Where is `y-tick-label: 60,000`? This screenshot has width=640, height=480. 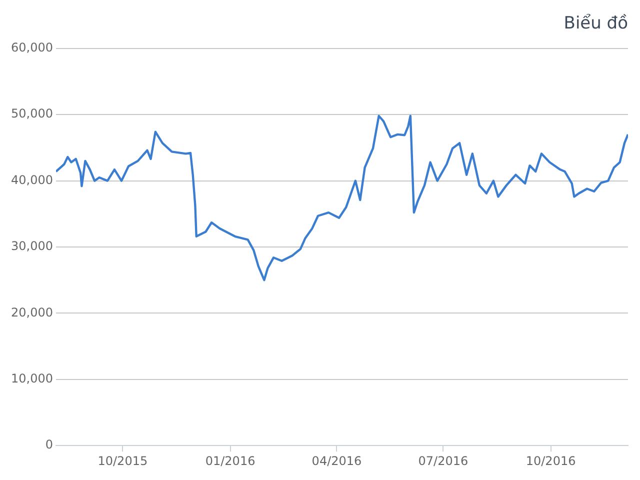
y-tick-label: 60,000 is located at coordinates (31, 47).